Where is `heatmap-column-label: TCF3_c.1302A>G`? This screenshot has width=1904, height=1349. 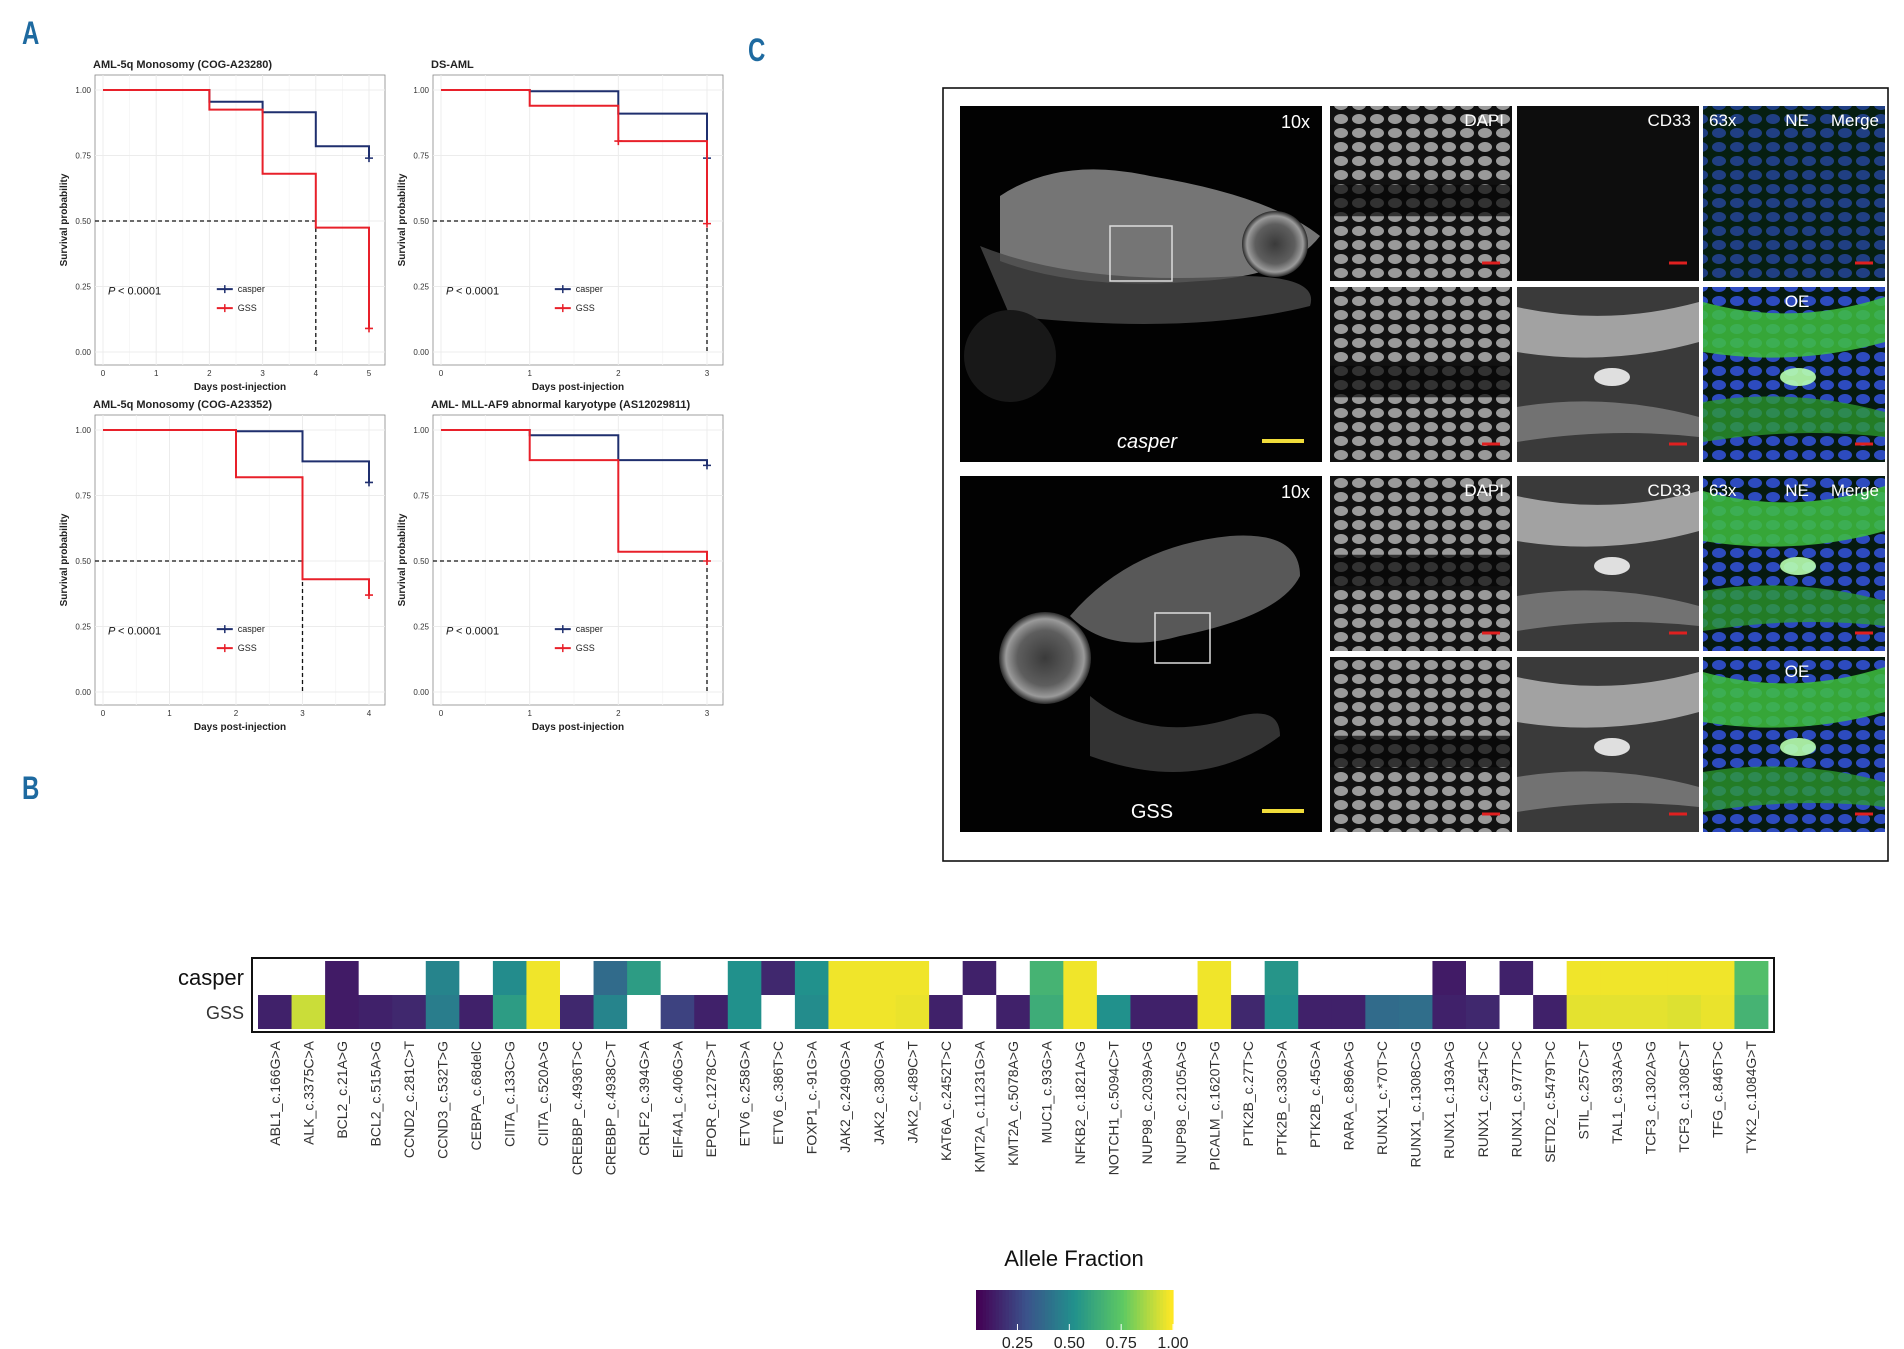
heatmap-column-label: TCF3_c.1302A>G is located at coordinates (1651, 1097).